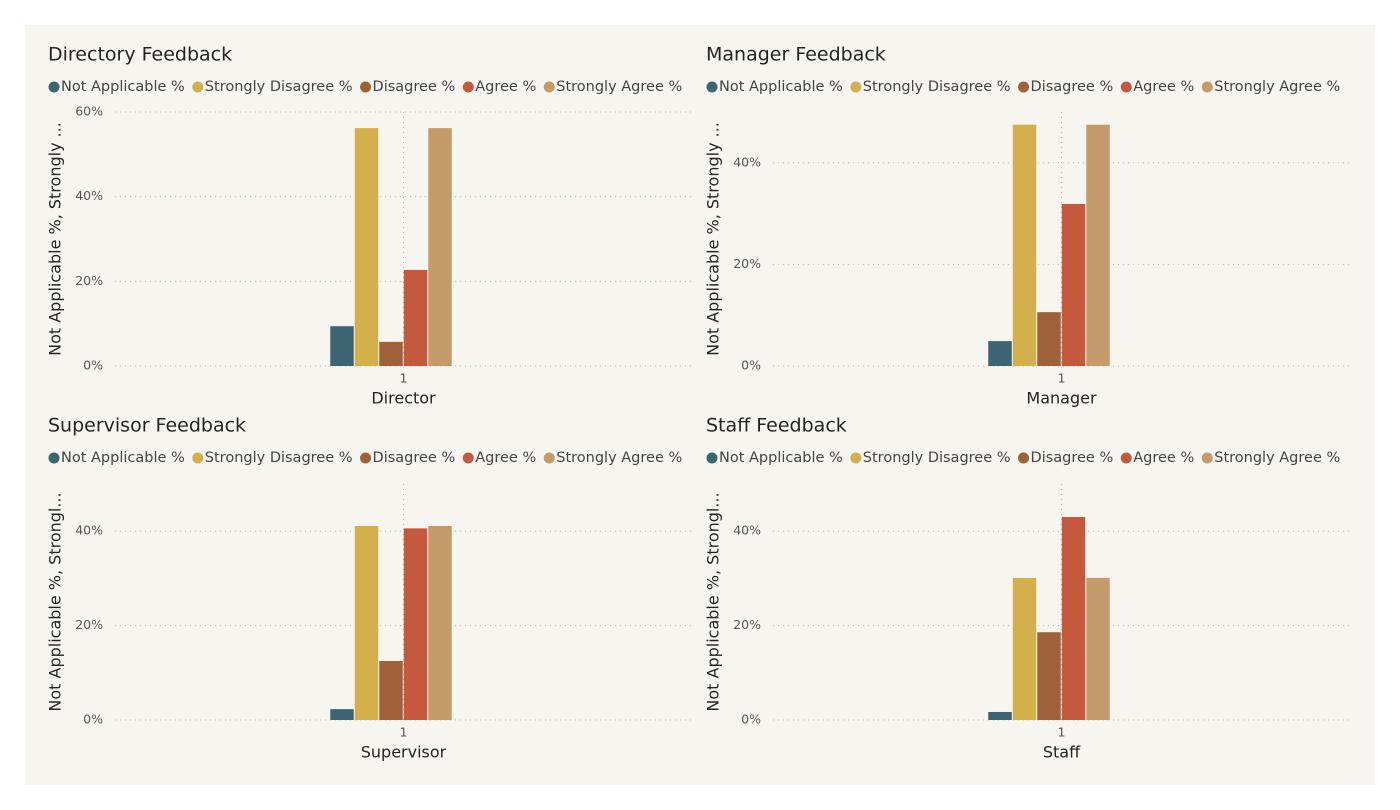 Image resolution: width=1400 pixels, height=810 pixels. What do you see at coordinates (796, 55) in the screenshot?
I see `chart-title: Manager Feedback` at bounding box center [796, 55].